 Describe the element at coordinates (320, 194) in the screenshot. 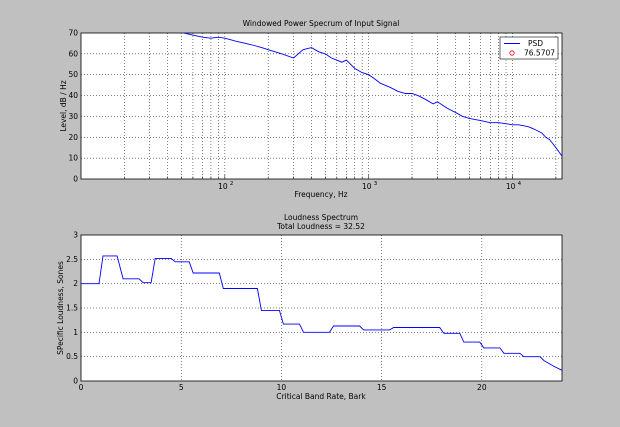

I see `psd-xlabel: Frequency, Hz` at that location.